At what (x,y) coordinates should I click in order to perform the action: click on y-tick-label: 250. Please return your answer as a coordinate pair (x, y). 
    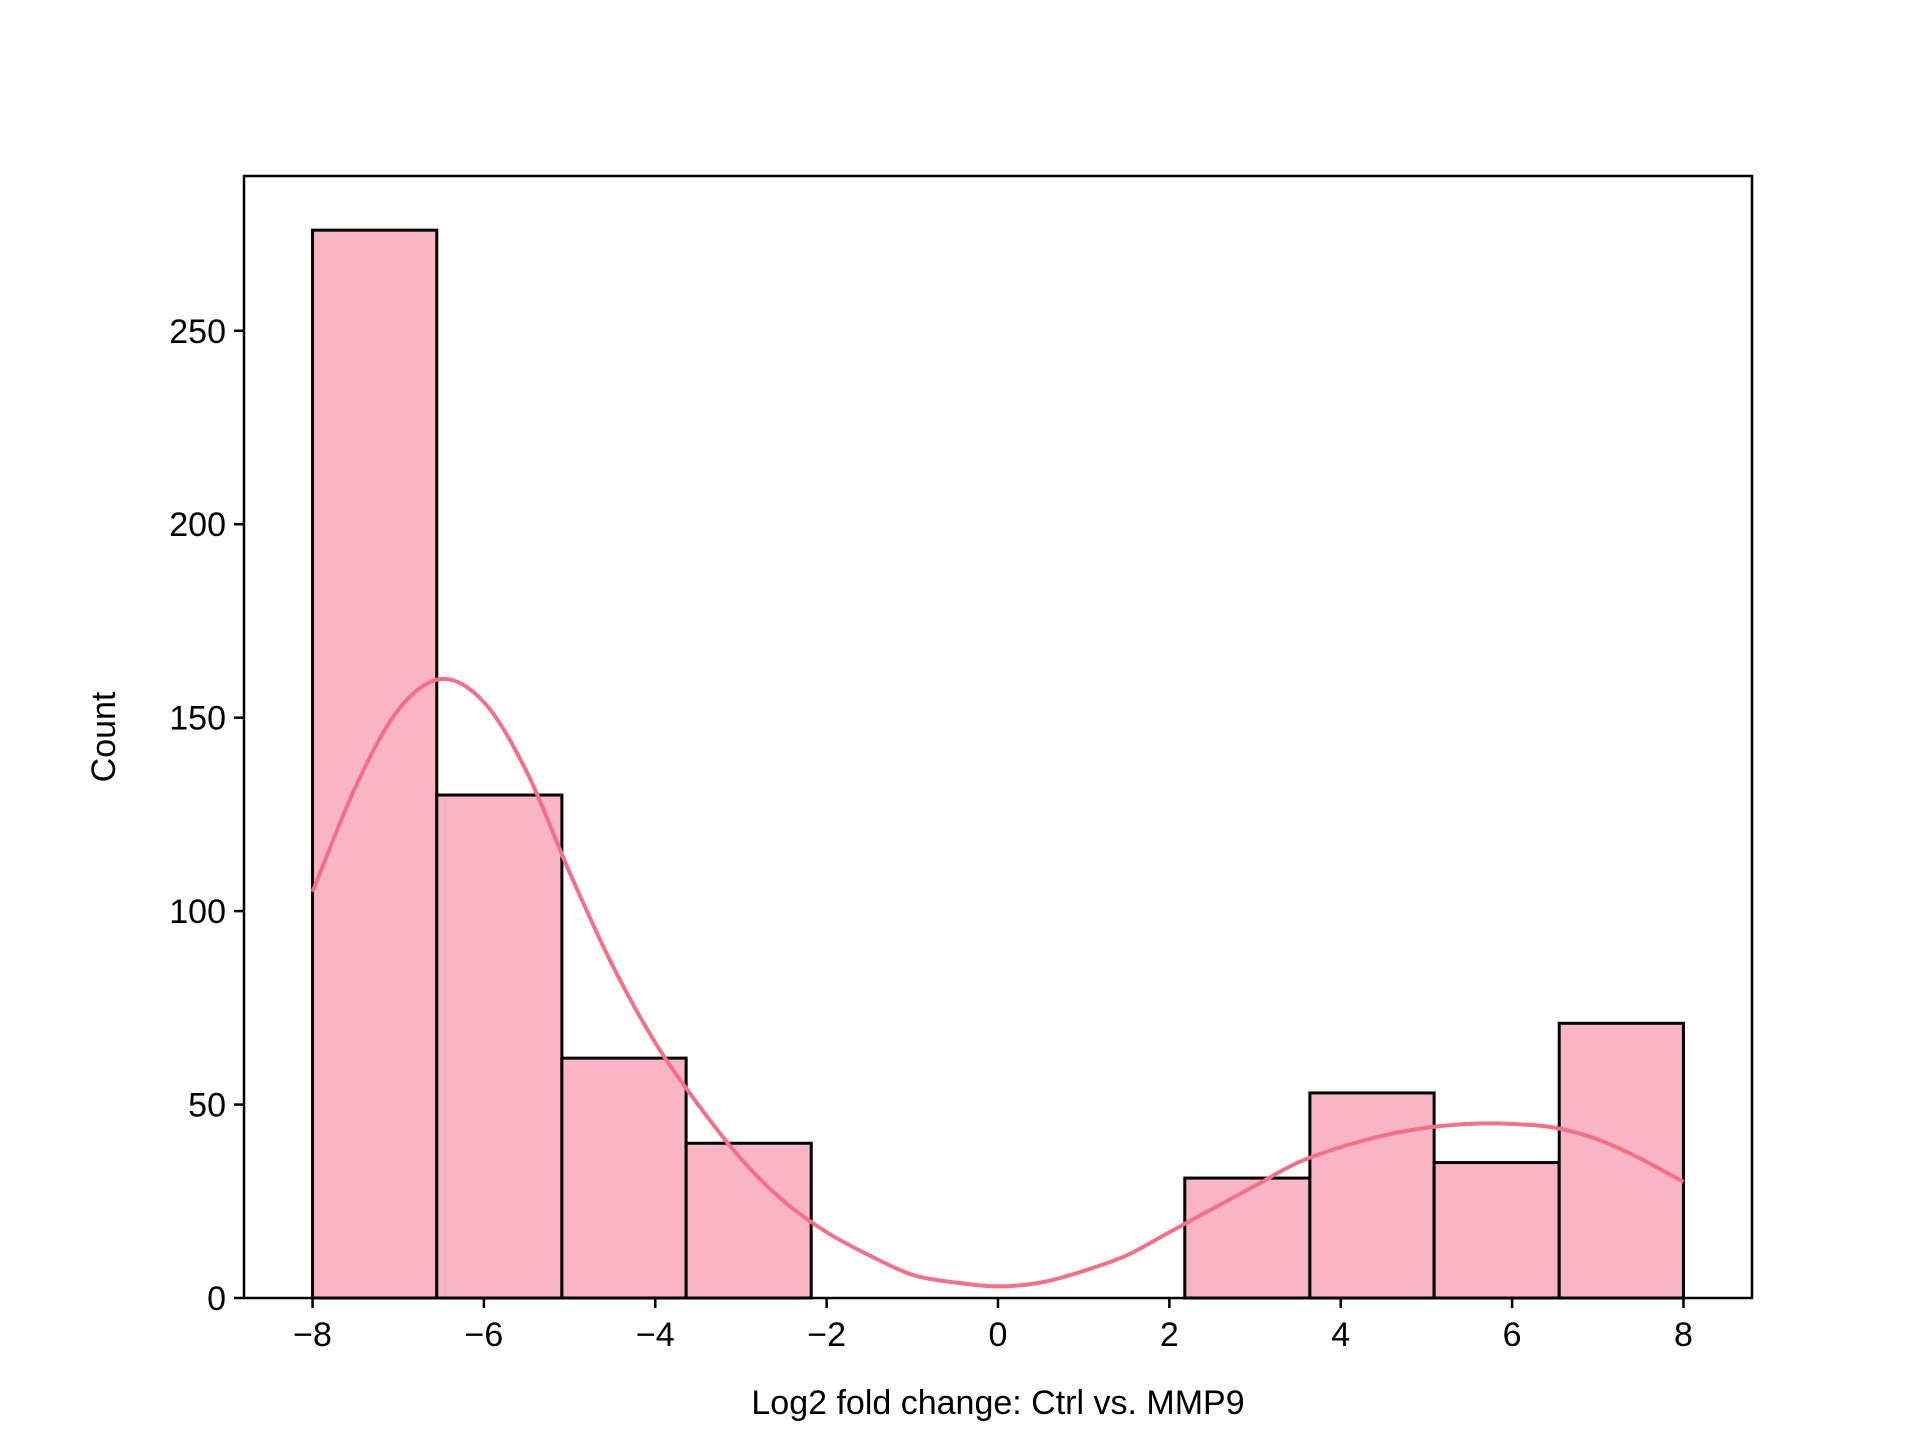
    Looking at the image, I should click on (197, 332).